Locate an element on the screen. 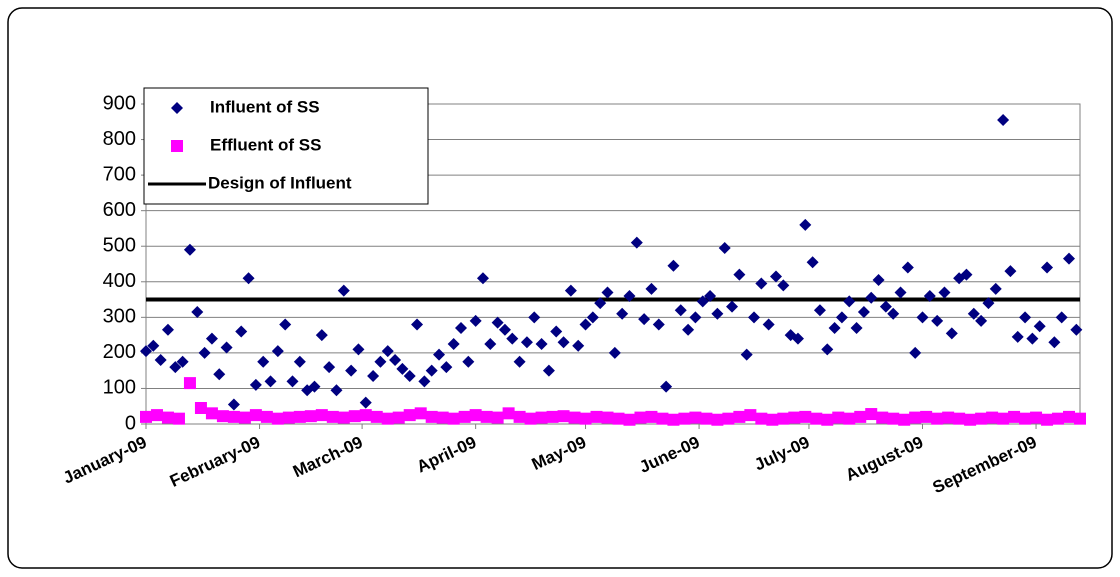  y-tick-label: 0 is located at coordinates (130, 423).